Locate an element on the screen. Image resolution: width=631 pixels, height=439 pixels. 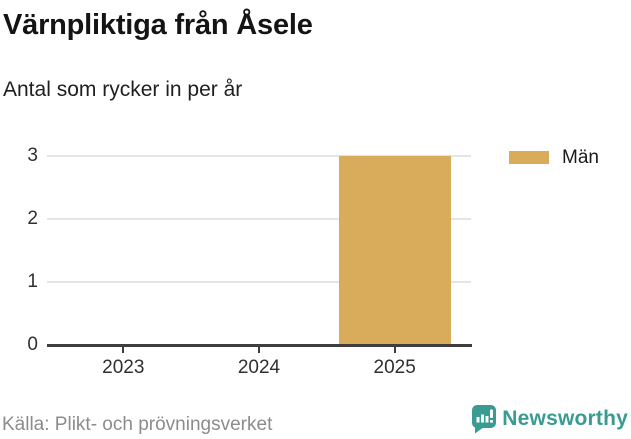
legend-swatch-man is located at coordinates (529, 157).